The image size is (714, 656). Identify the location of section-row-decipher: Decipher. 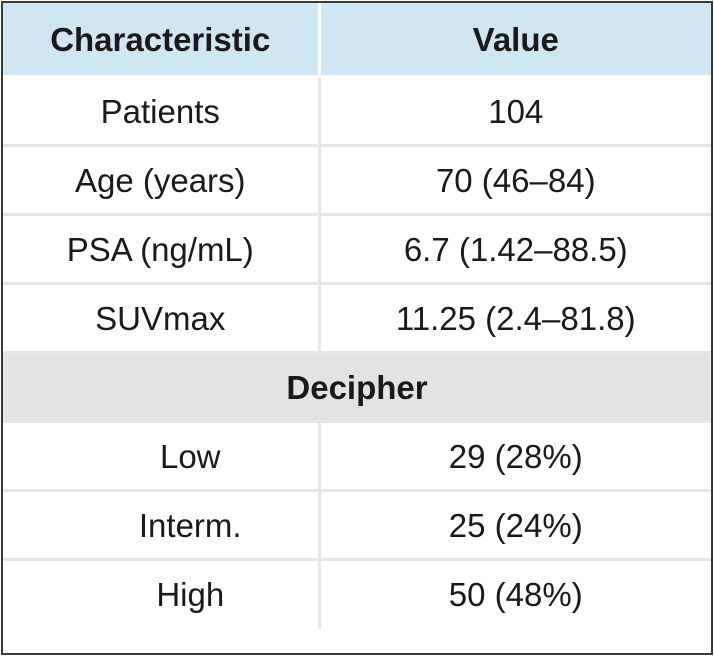
(357, 387).